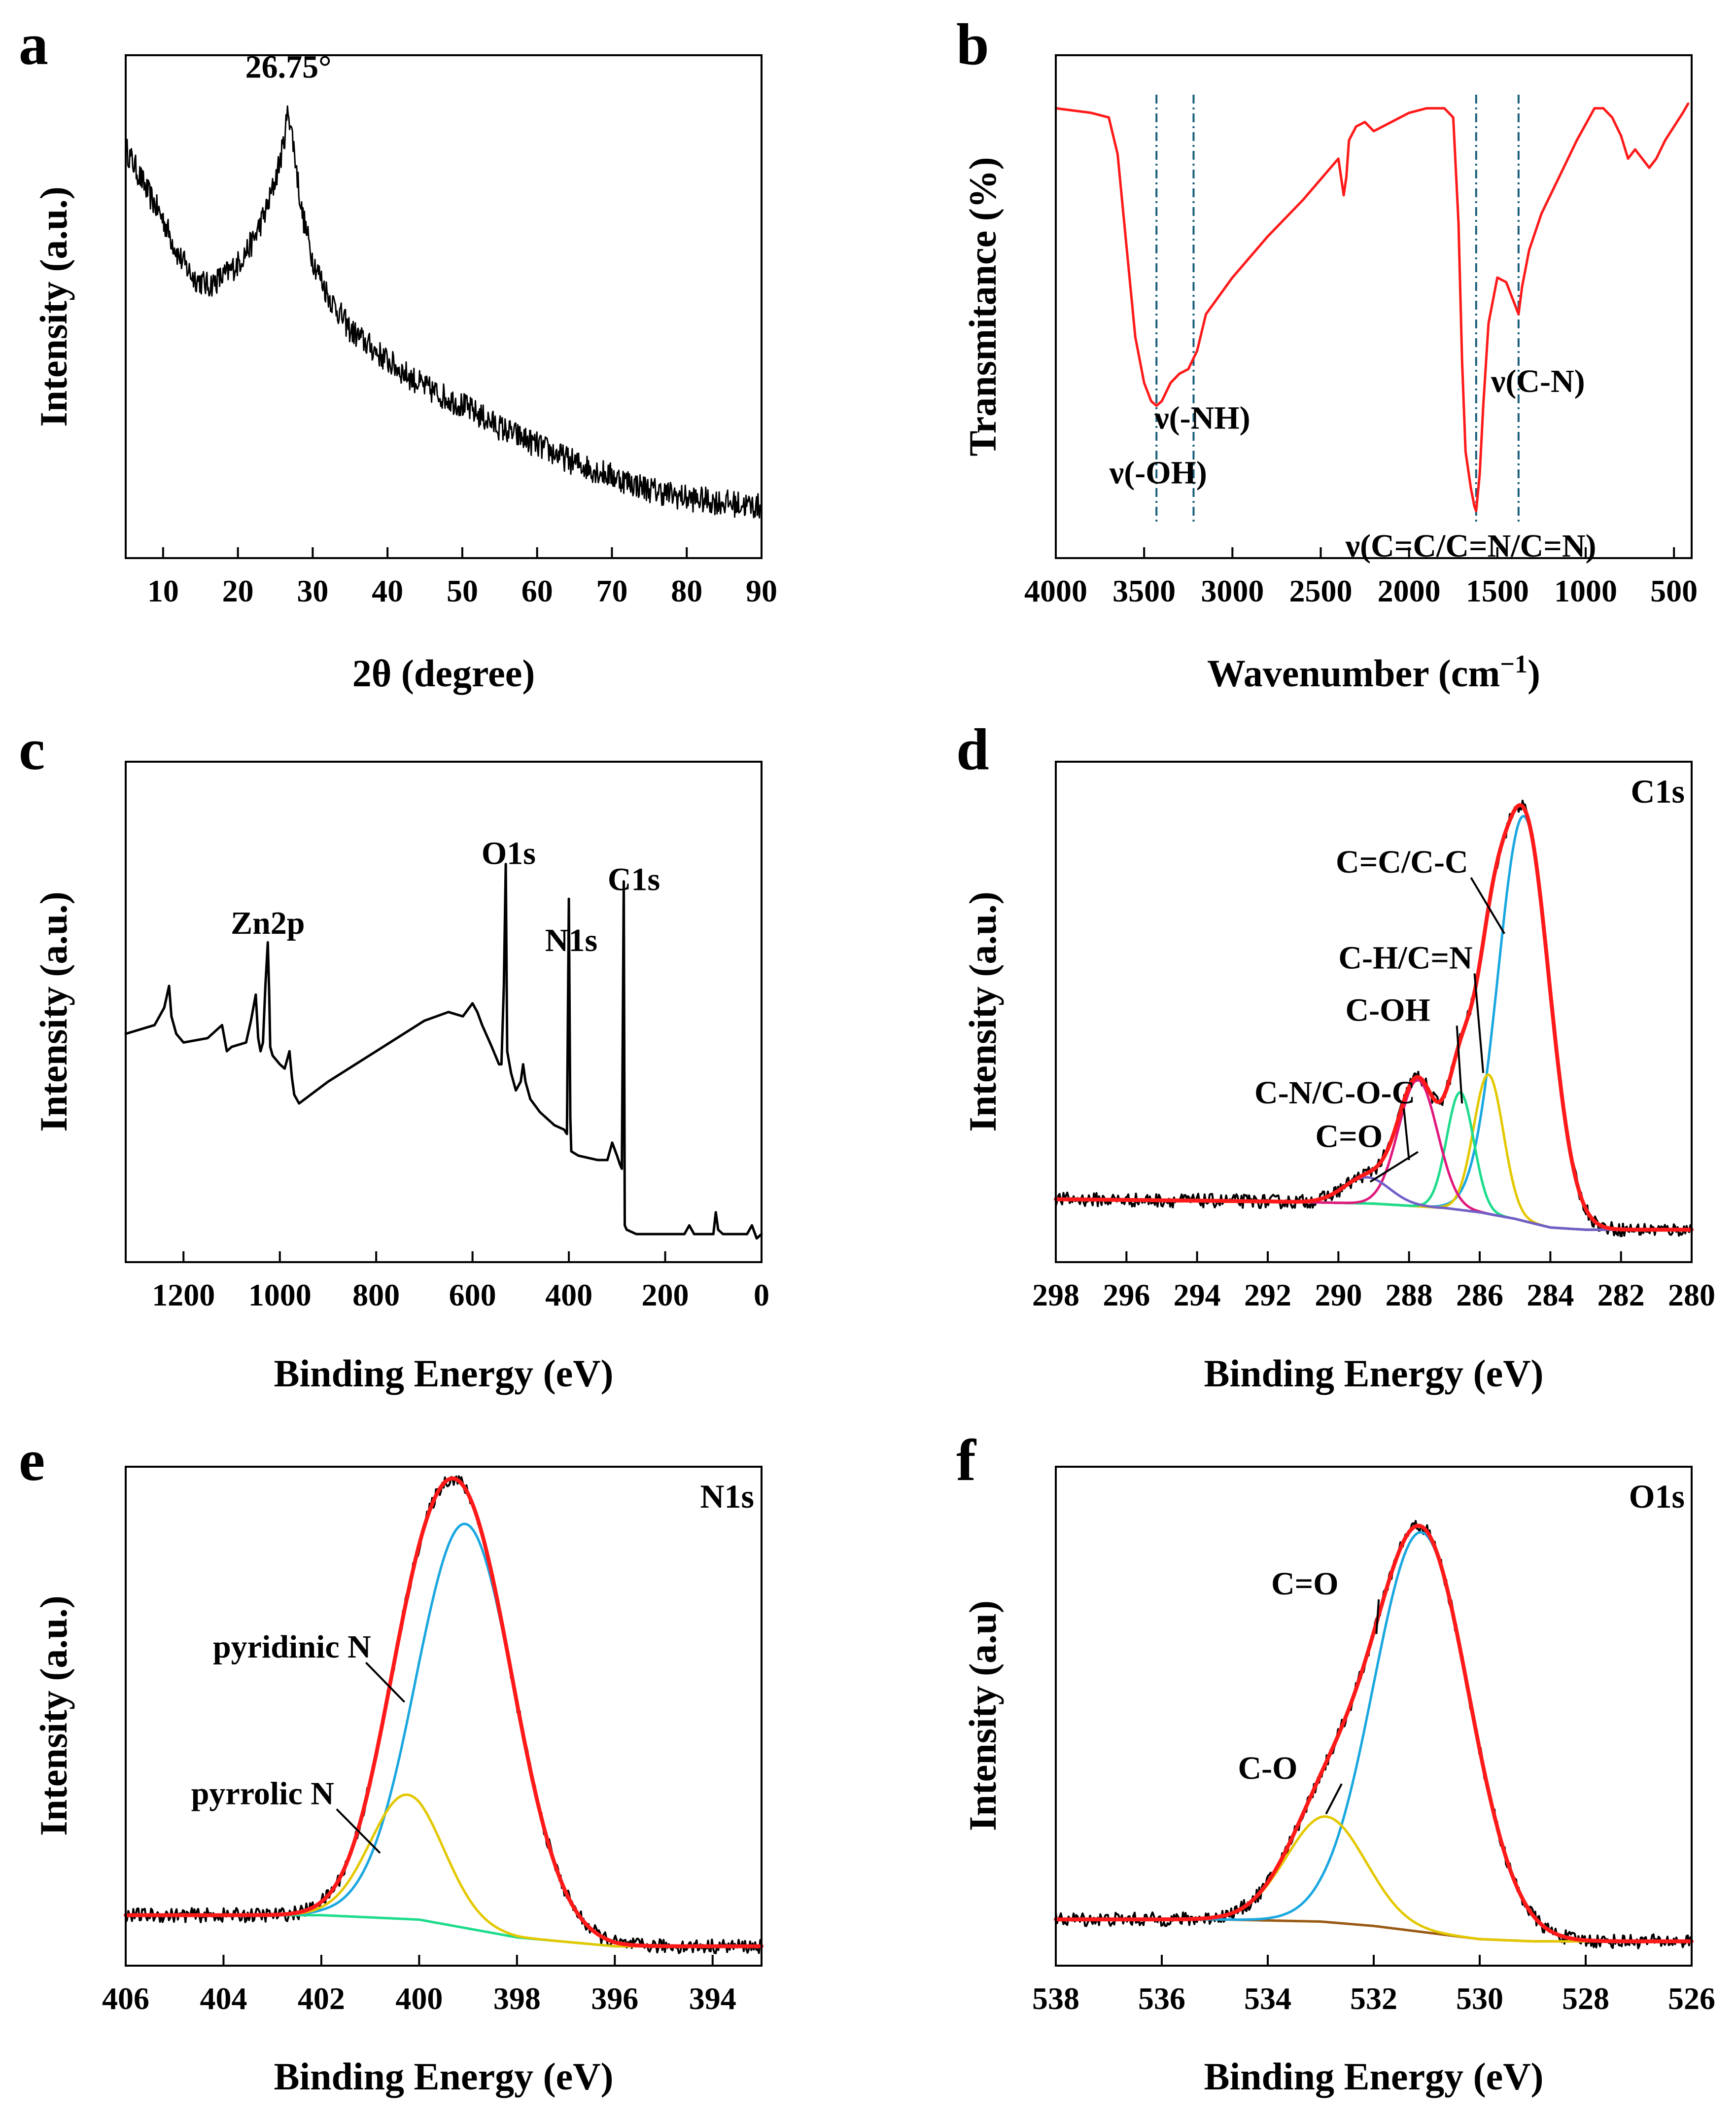 This screenshot has height=2119, width=1736. What do you see at coordinates (1585, 1998) in the screenshot?
I see `x-tick-label-f-5: 528` at bounding box center [1585, 1998].